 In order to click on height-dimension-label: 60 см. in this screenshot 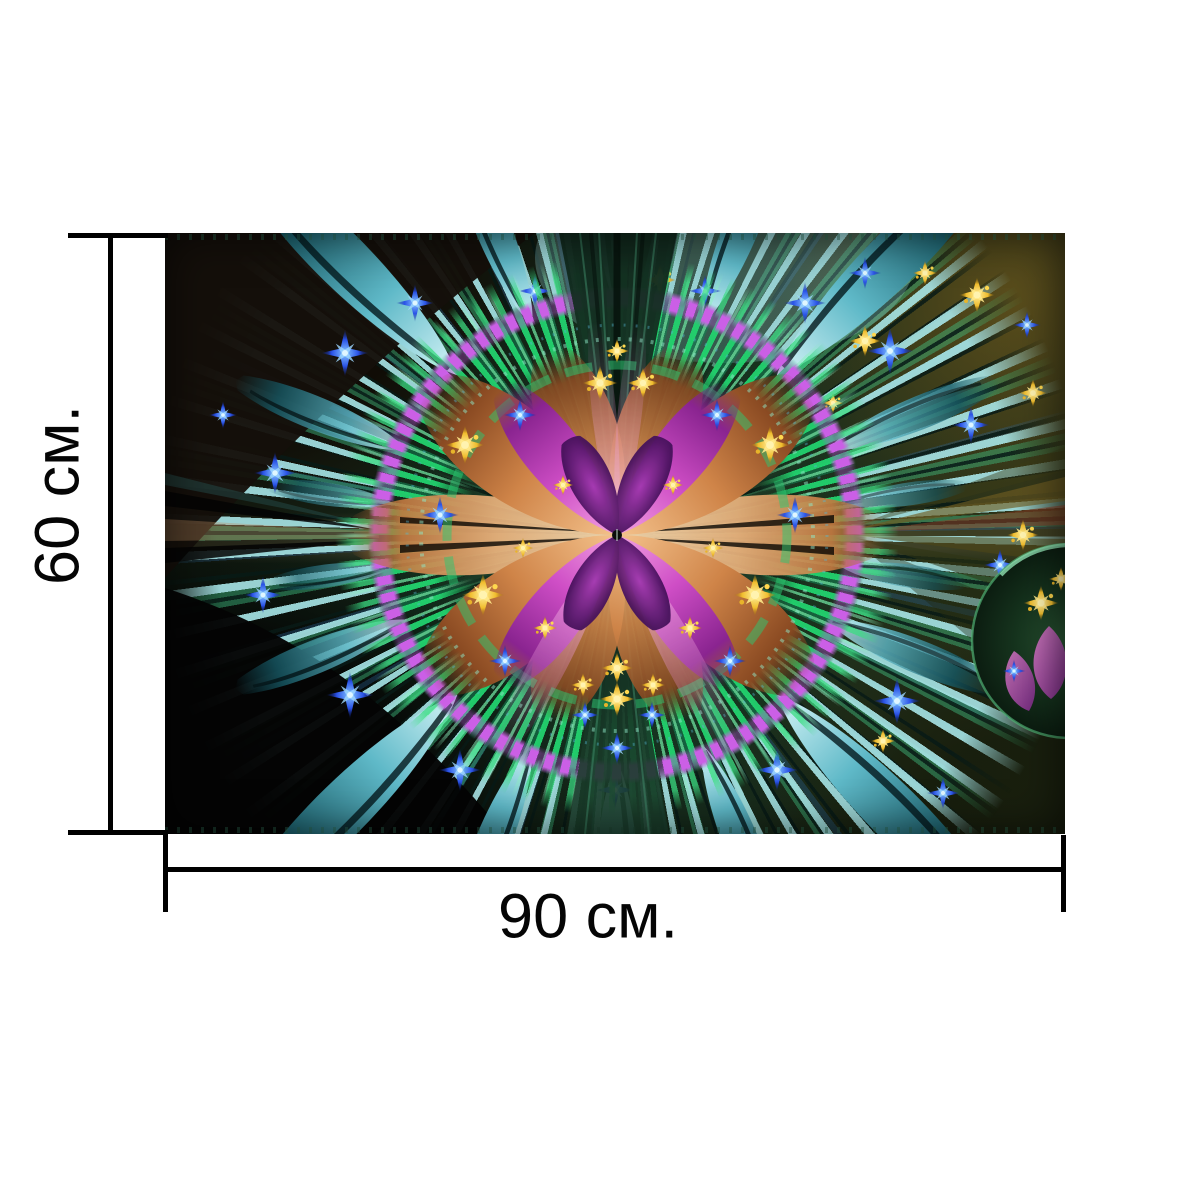, I will do `click(57, 495)`.